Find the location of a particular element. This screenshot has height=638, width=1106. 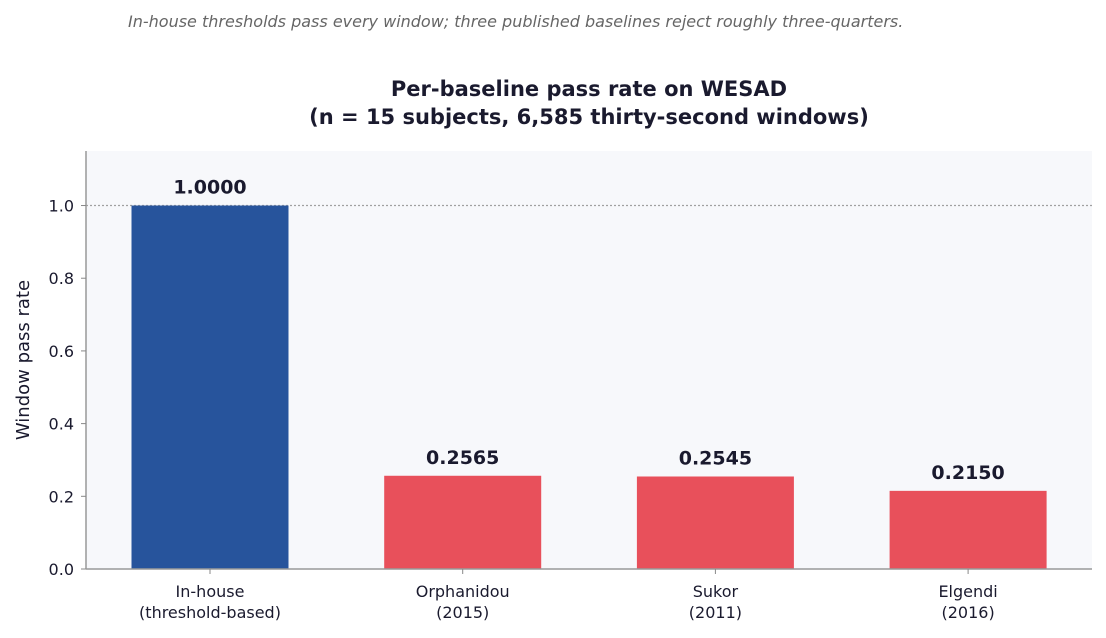

y-tick-label-5: 1.0 is located at coordinates (61, 206).